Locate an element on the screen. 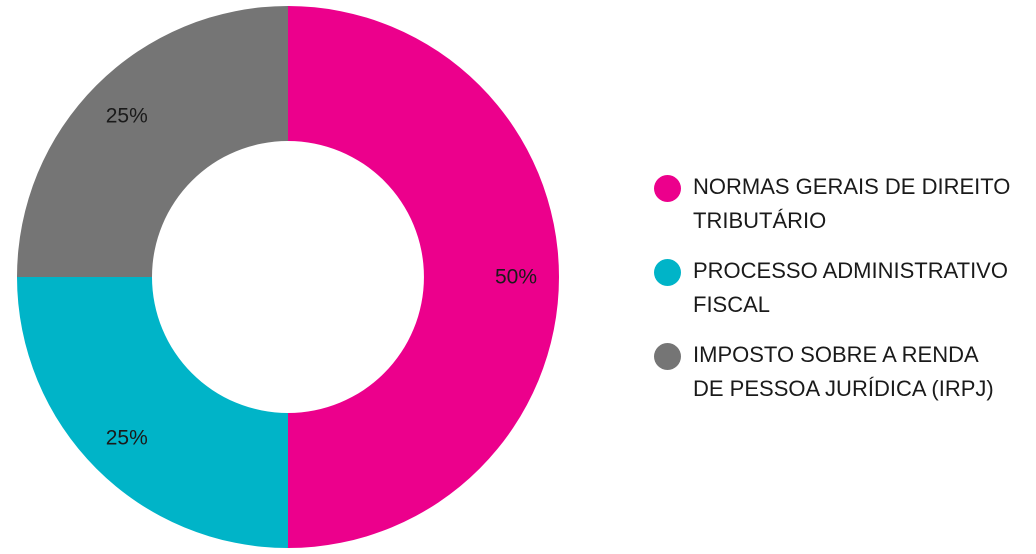 The width and height of the screenshot is (1036, 554). data-label-normas-gerais: 50% is located at coordinates (516, 277).